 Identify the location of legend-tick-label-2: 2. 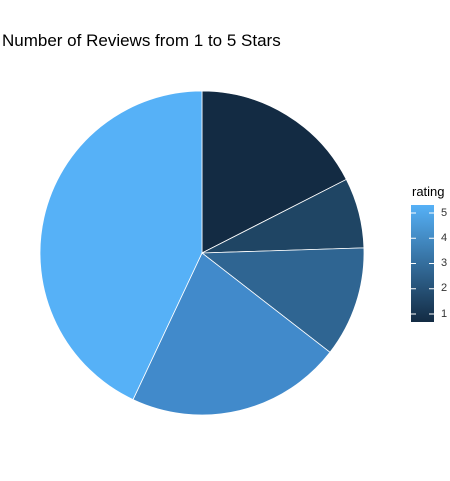
(444, 288).